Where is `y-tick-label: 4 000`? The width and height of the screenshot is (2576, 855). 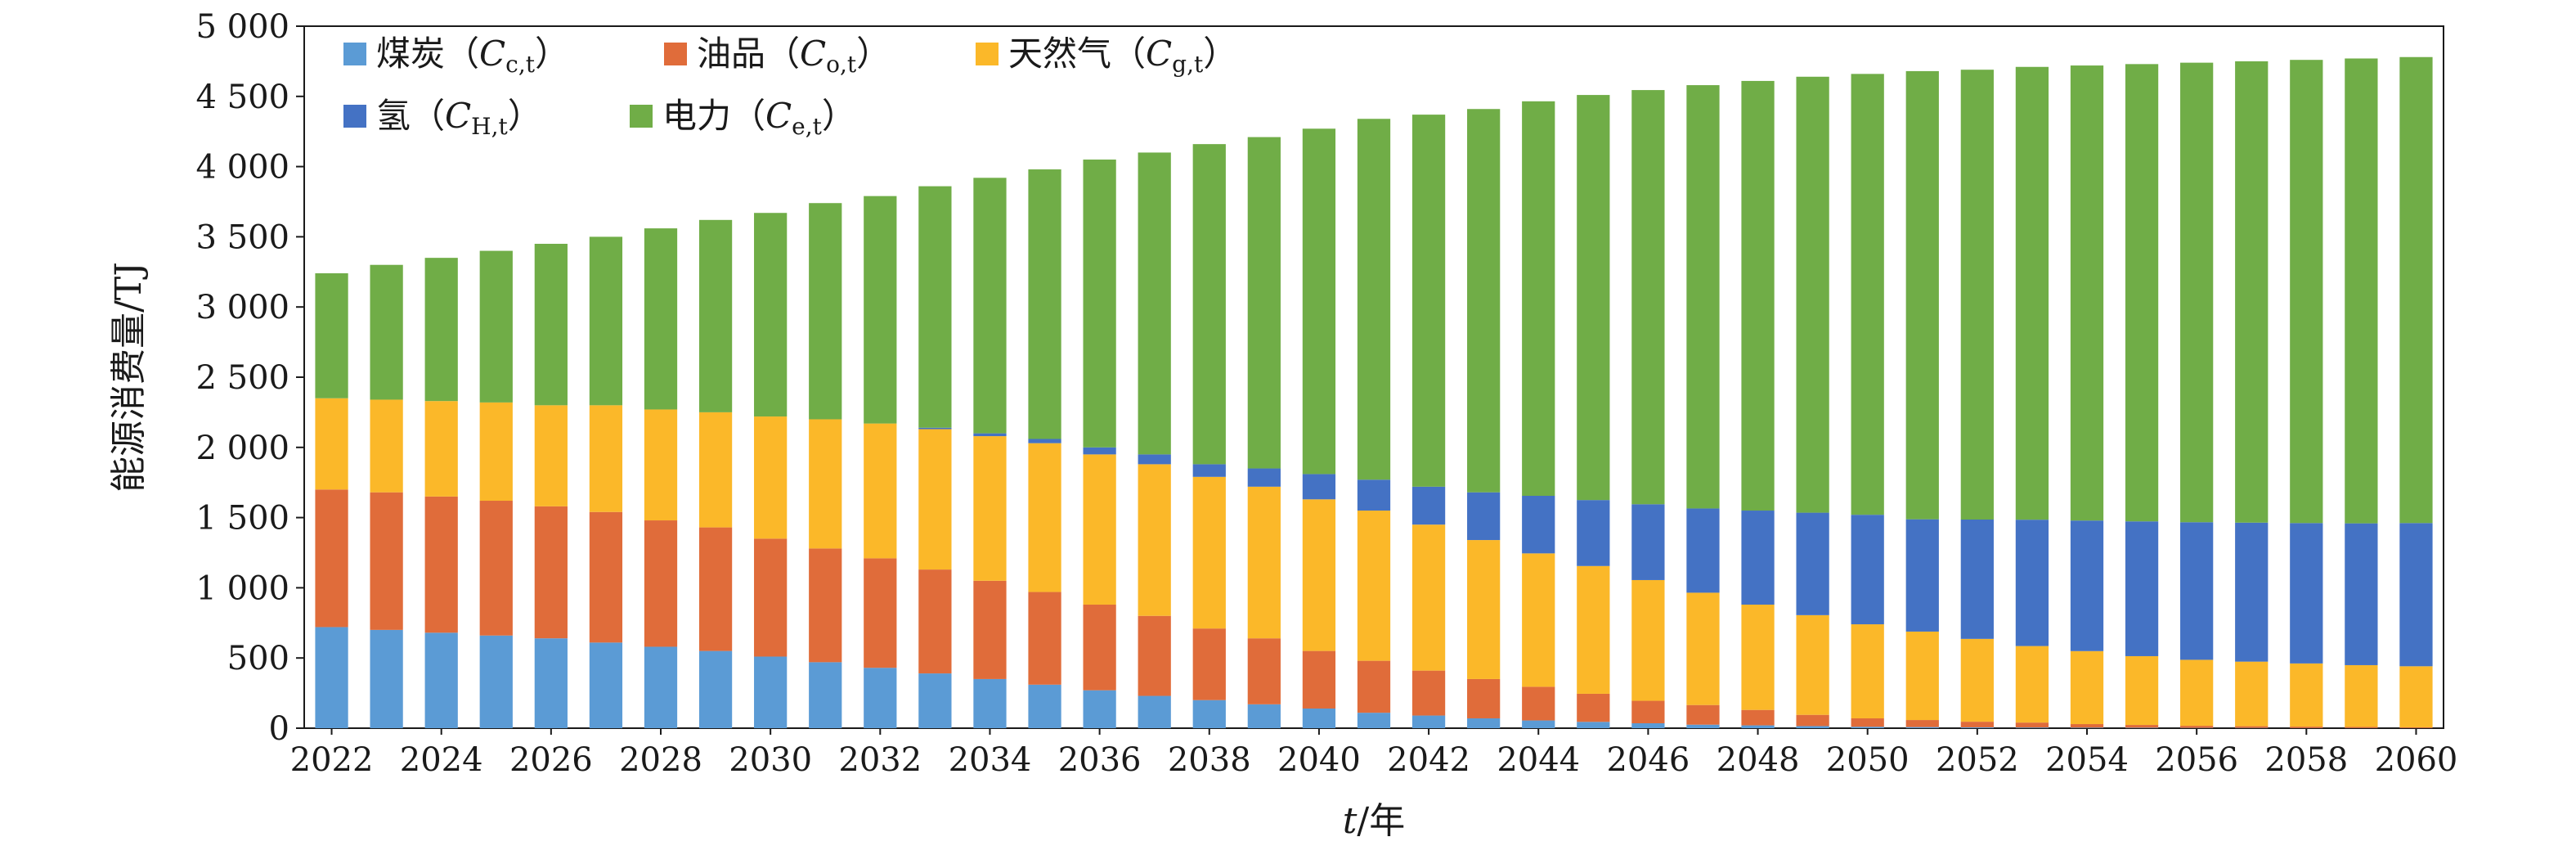
y-tick-label: 4 000 is located at coordinates (242, 168).